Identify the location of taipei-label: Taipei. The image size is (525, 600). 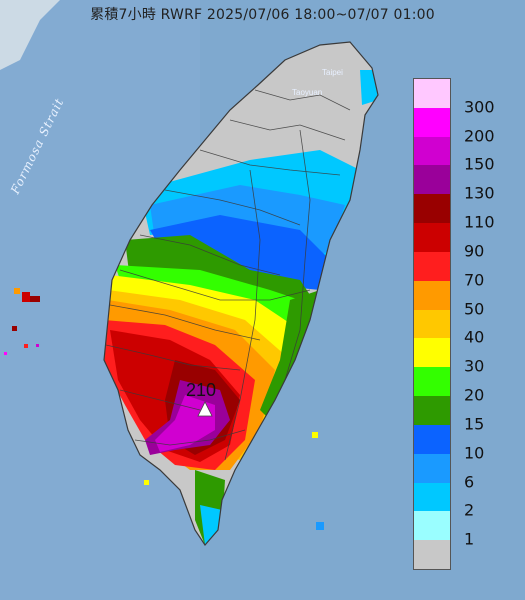
(332, 72).